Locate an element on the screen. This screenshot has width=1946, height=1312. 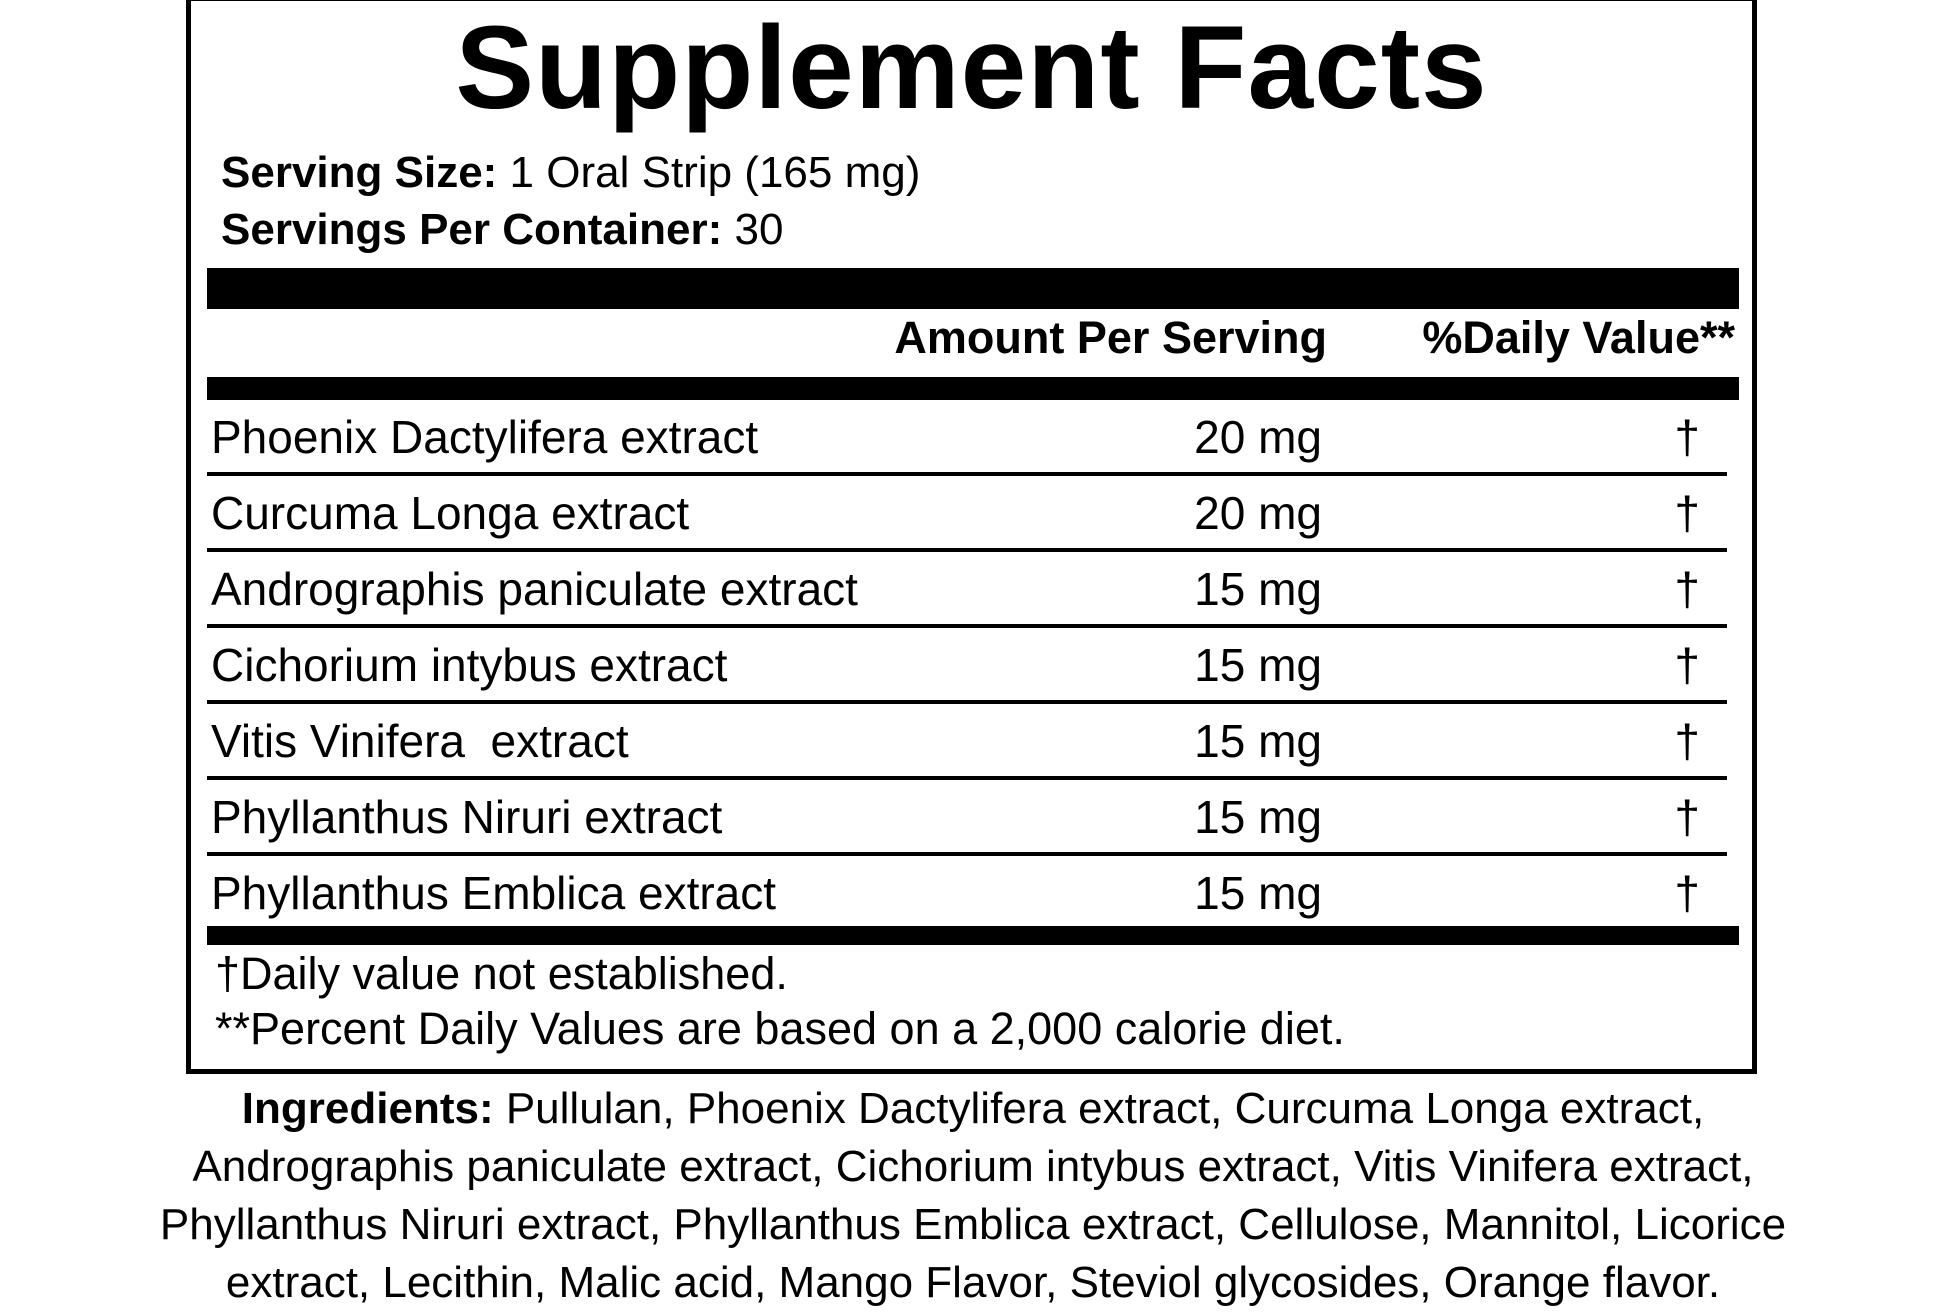
ingredient-name: Curcuma Longa extract is located at coordinates (450, 513).